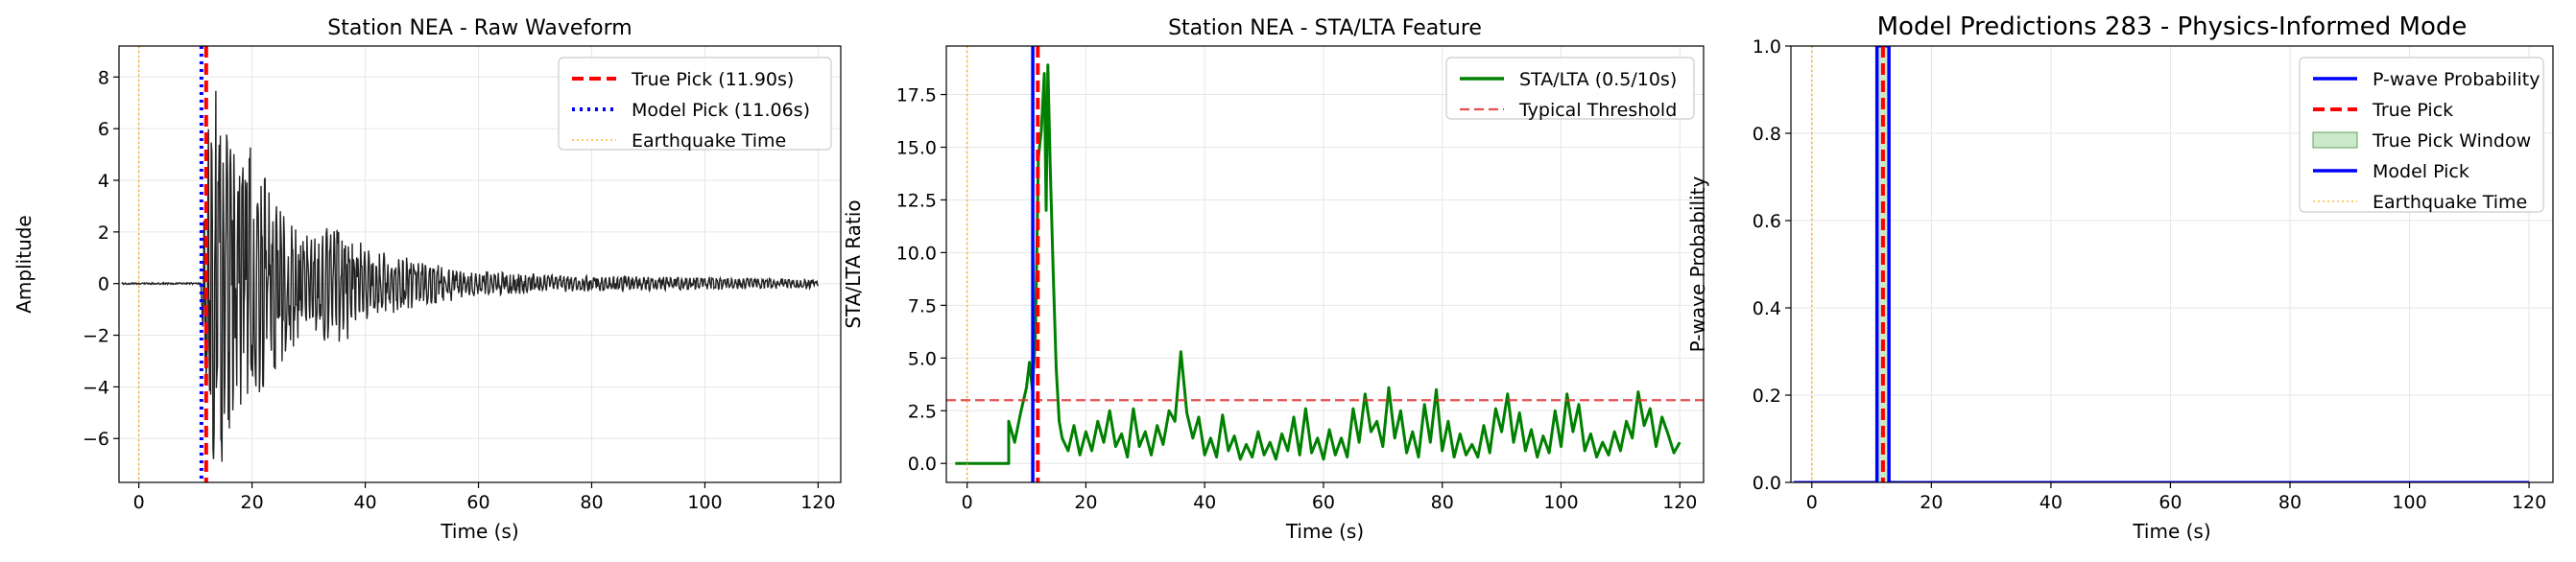 The height and width of the screenshot is (562, 2576). Describe the element at coordinates (922, 305) in the screenshot. I see `y-tick-label: 7.5` at that location.